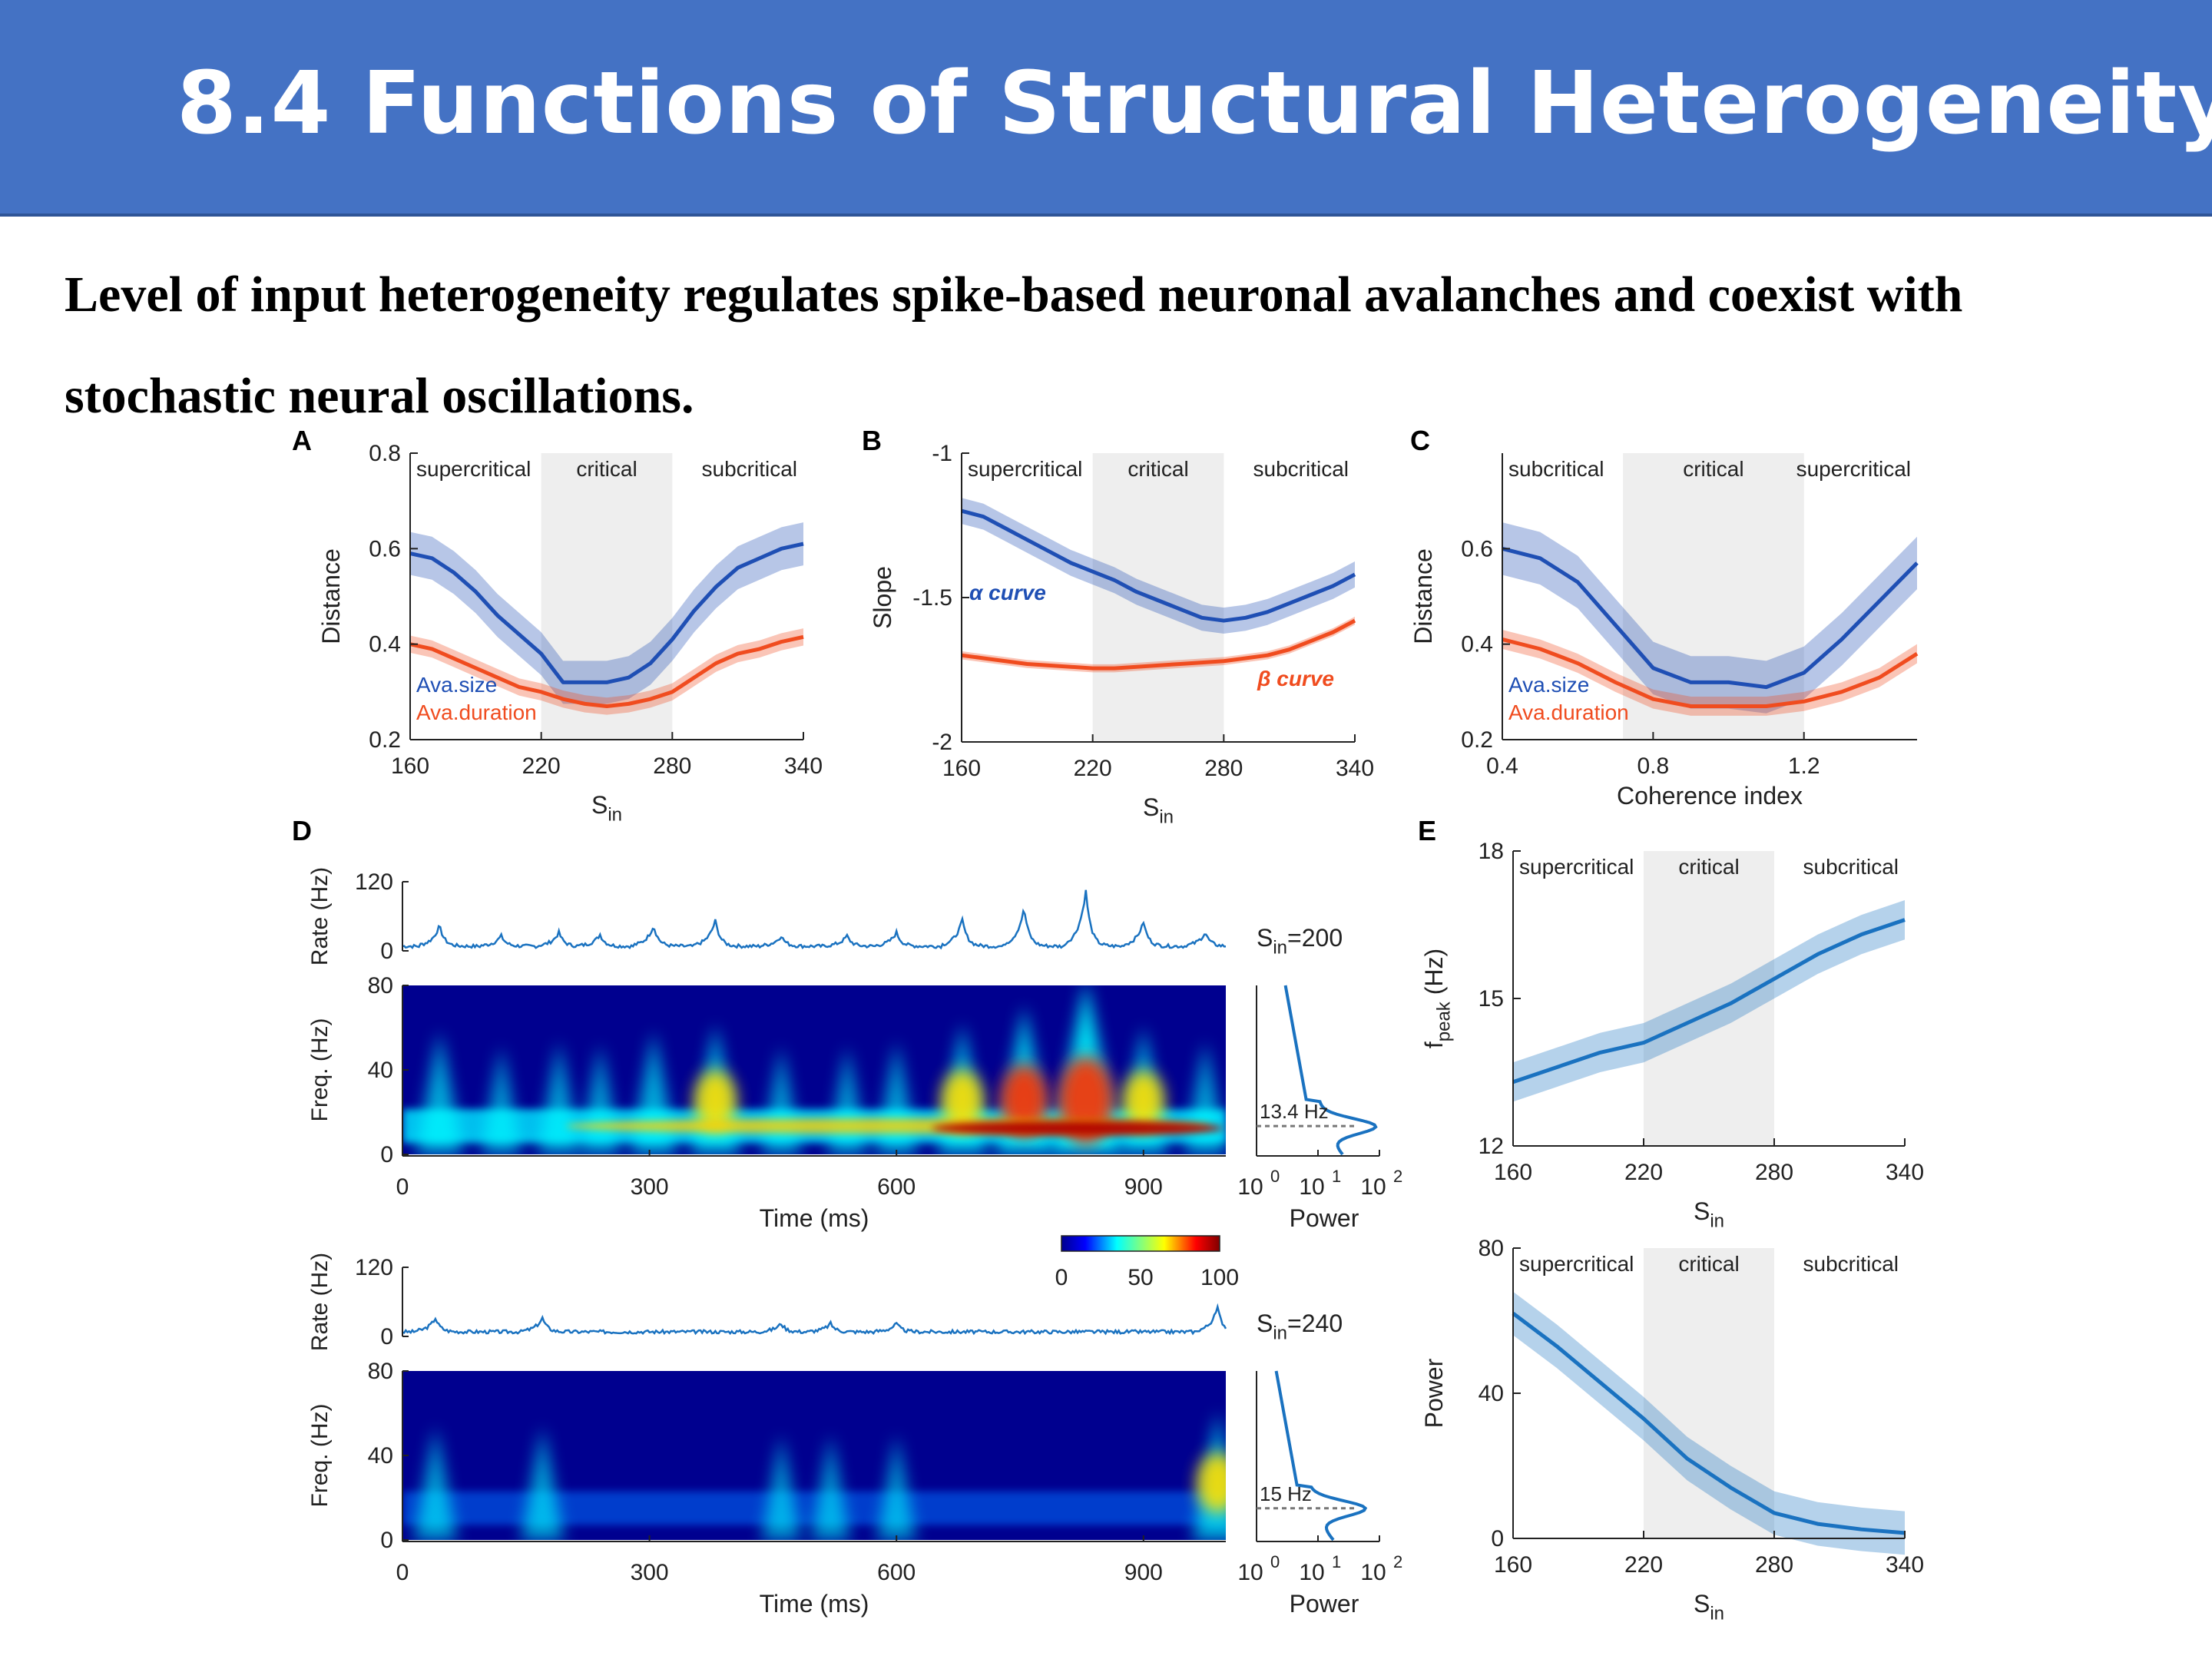  What do you see at coordinates (386, 1154) in the screenshot?
I see `freq-tick-label: 0` at bounding box center [386, 1154].